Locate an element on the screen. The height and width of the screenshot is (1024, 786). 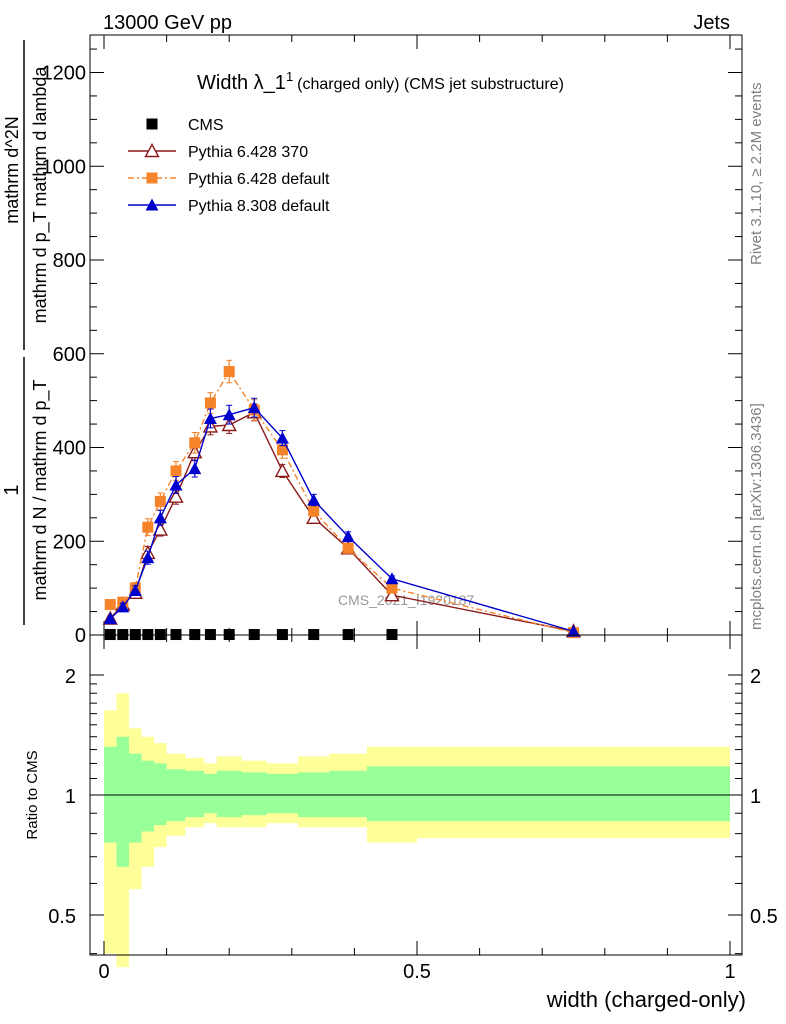
ratio-y-tick-label-right: 1 is located at coordinates (755, 797).